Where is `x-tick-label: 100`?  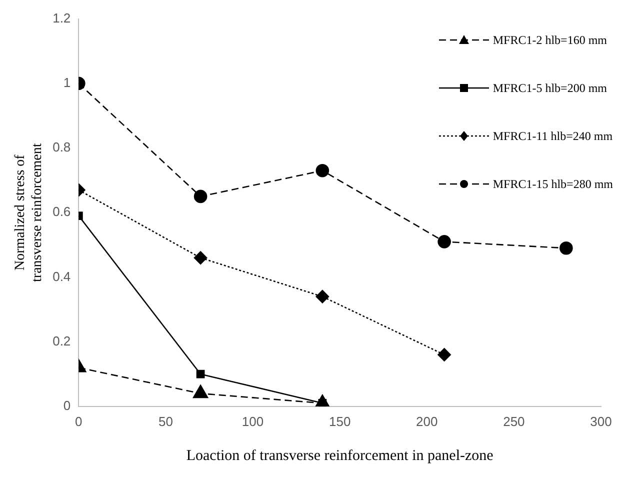
x-tick-label: 100 is located at coordinates (253, 421).